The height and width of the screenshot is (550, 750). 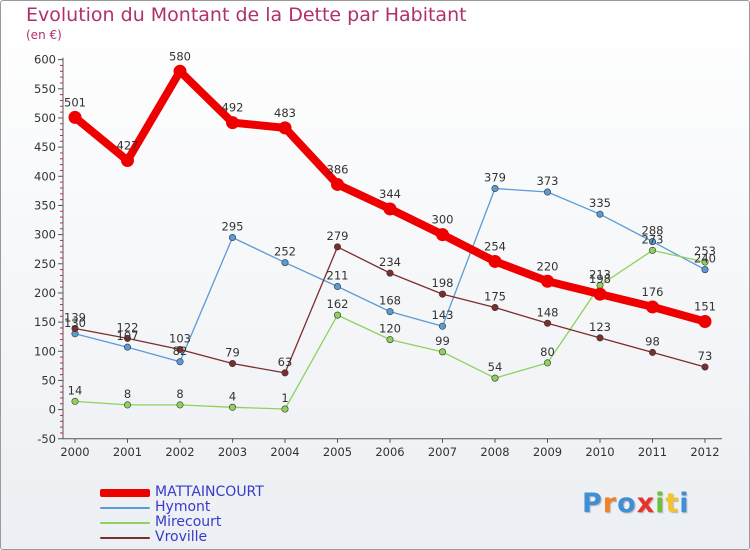 I want to click on legend-label: MATTAINCOURT, so click(x=209, y=492).